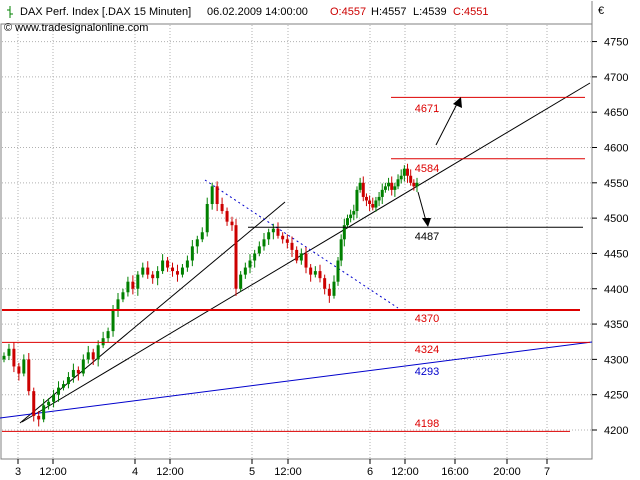 This screenshot has width=640, height=480. What do you see at coordinates (507, 472) in the screenshot?
I see `x-tick-label: 20:00` at bounding box center [507, 472].